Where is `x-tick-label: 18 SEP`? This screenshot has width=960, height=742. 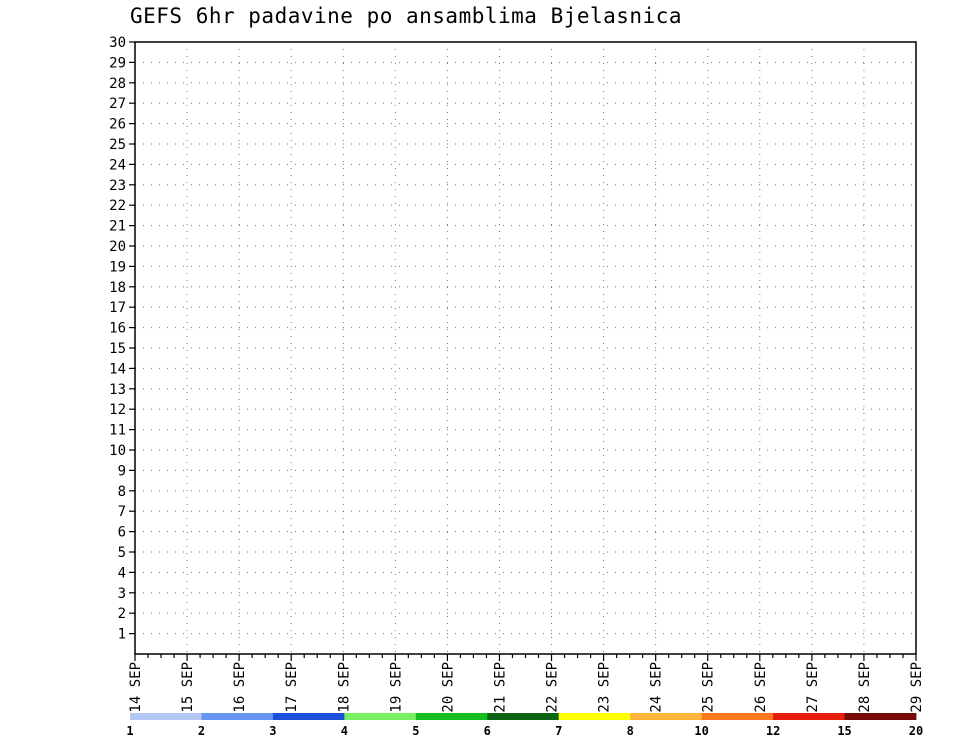 x-tick-label: 18 SEP is located at coordinates (344, 687).